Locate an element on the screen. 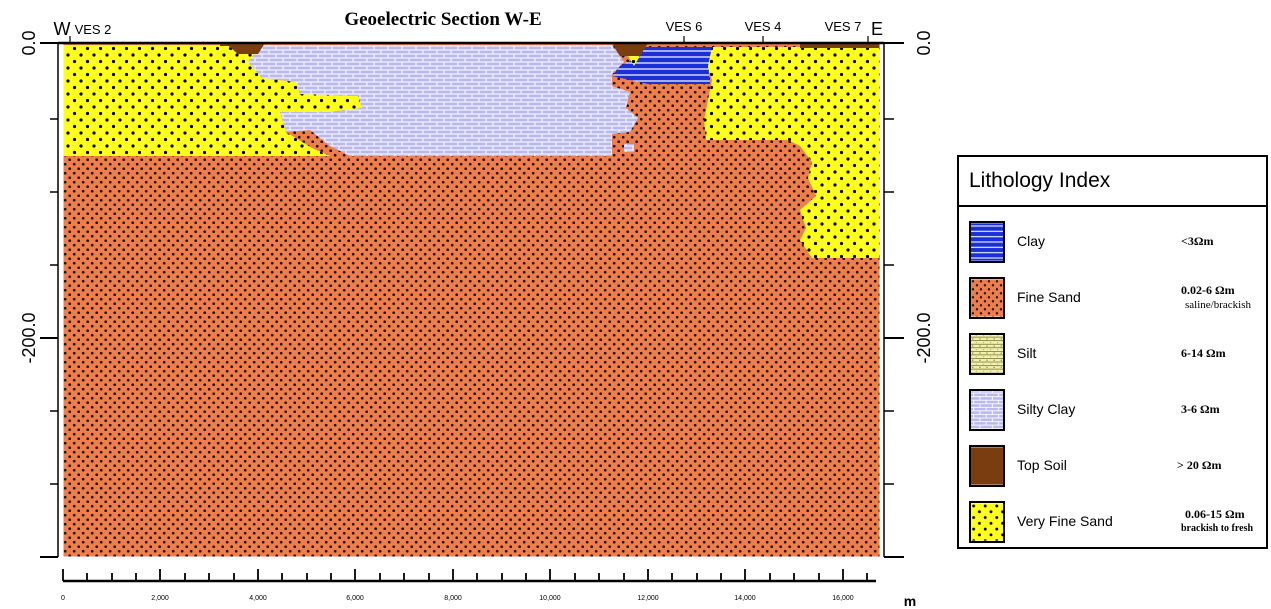 The width and height of the screenshot is (1271, 609). very-fine-sand-swatch is located at coordinates (987, 522).